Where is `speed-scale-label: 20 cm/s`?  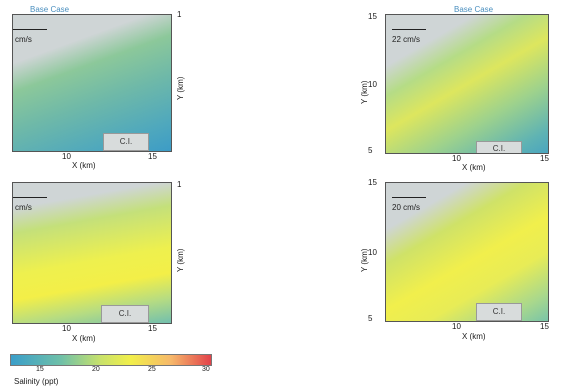
speed-scale-label: 20 cm/s is located at coordinates (406, 207).